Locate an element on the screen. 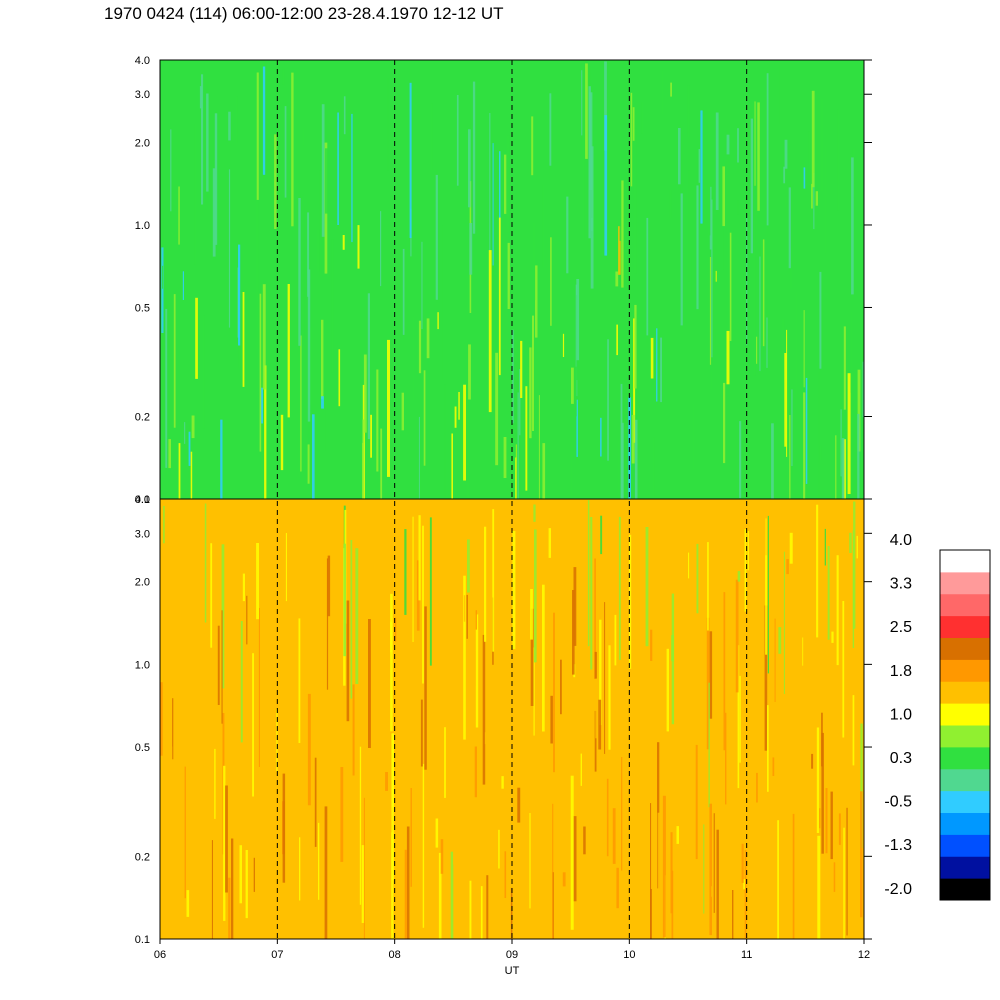  y-tick-label: 0.1 is located at coordinates (142, 940).